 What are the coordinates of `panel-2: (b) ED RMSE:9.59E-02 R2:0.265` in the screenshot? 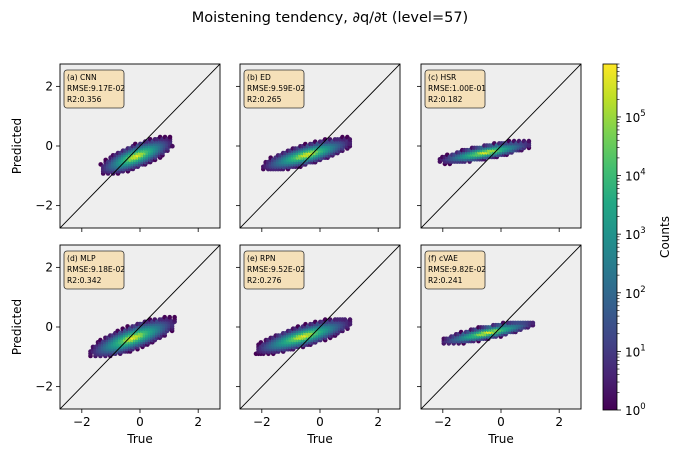 It's located at (318, 147).